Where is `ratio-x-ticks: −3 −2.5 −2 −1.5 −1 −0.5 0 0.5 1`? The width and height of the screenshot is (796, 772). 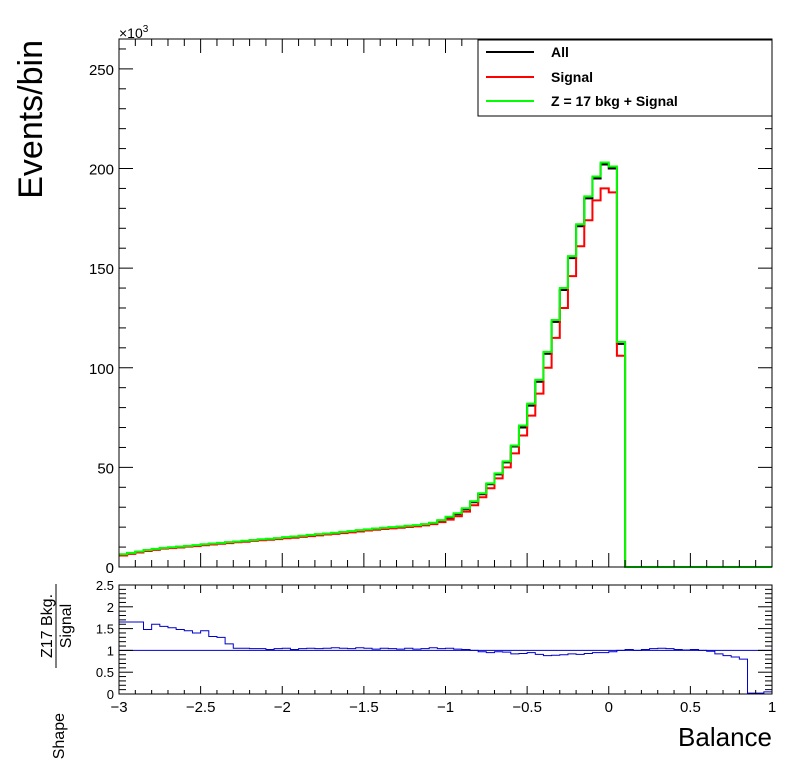
ratio-x-ticks: −3 −2.5 −2 −1.5 −1 −0.5 0 0.5 1 is located at coordinates (443, 650).